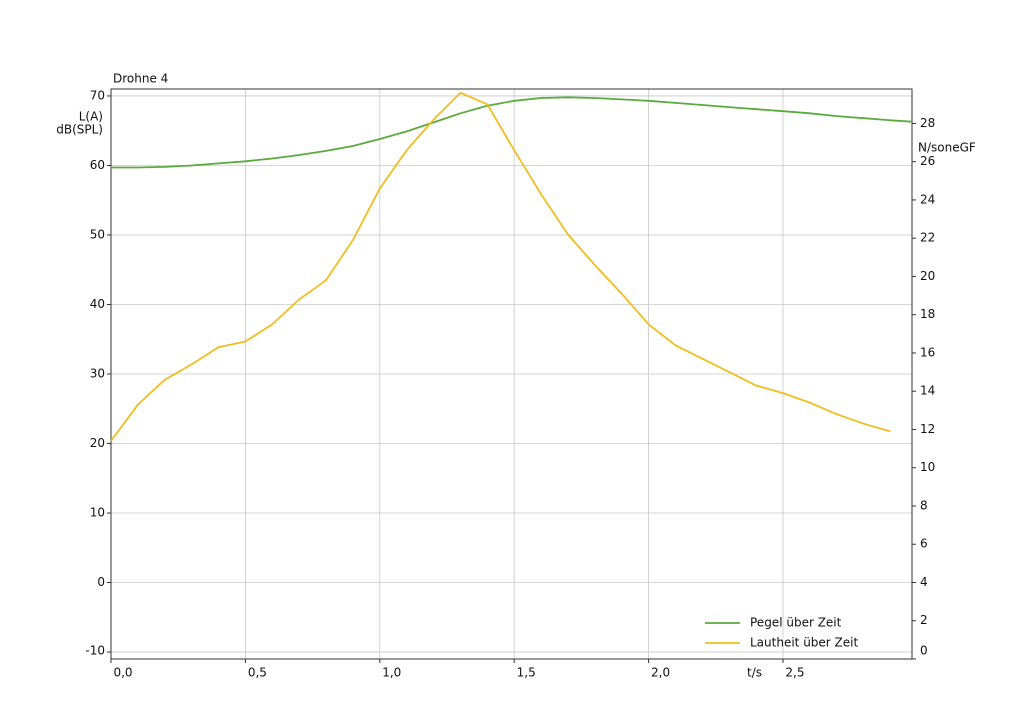 The height and width of the screenshot is (728, 1024). What do you see at coordinates (927, 467) in the screenshot?
I see `y2-tick-label: 10` at bounding box center [927, 467].